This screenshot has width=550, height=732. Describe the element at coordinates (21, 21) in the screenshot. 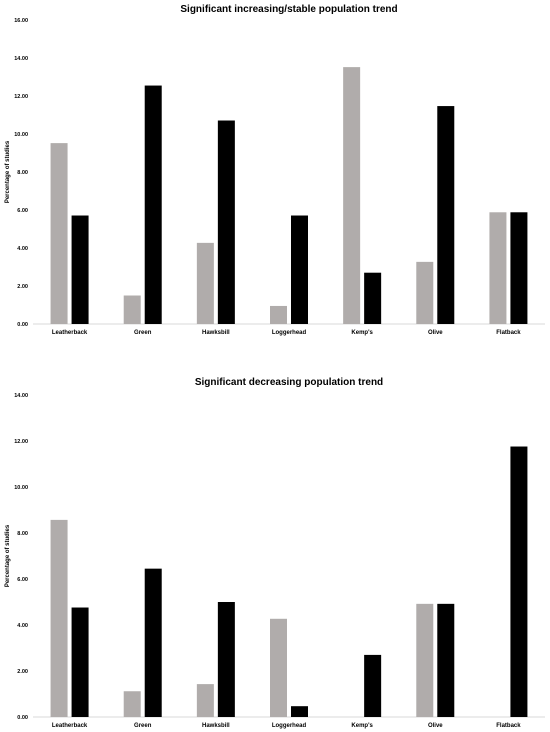

I see `y-tick-label: 16.00` at that location.